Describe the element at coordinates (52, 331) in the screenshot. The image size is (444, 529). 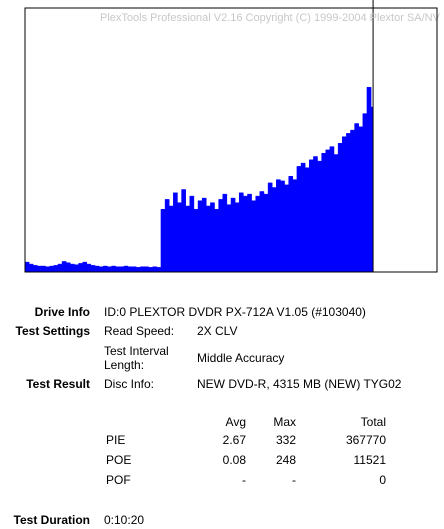
I see `label: Test Settings` at that location.